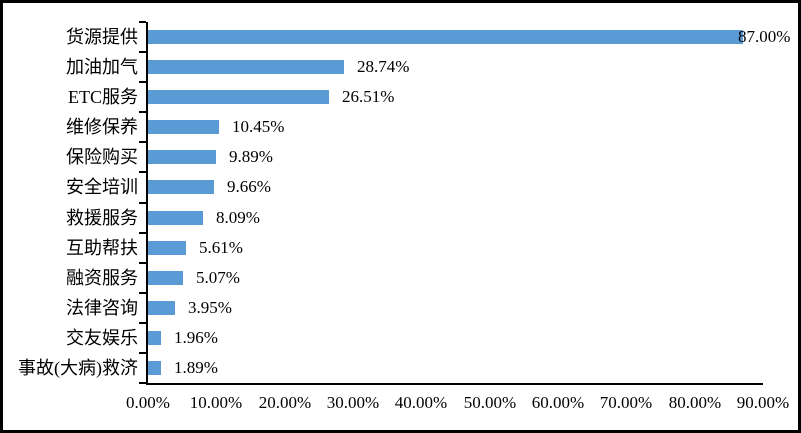 The image size is (801, 433). What do you see at coordinates (210, 307) in the screenshot?
I see `value-label: 3.95%` at bounding box center [210, 307].